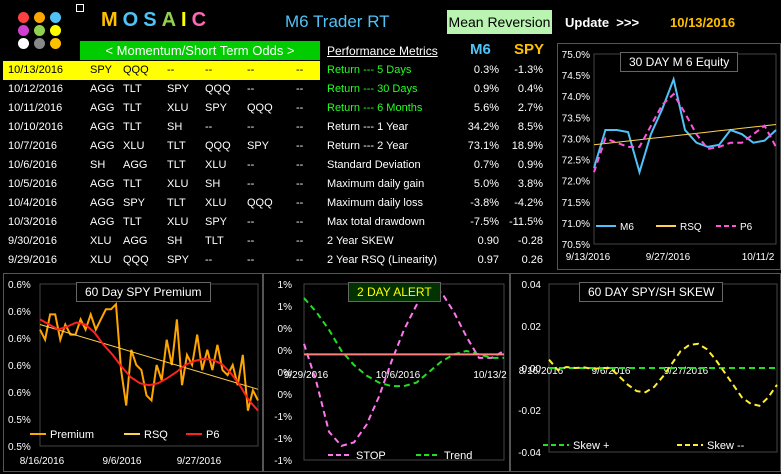 The image size is (781, 474). Describe the element at coordinates (382, 51) in the screenshot. I see `performance-header: Performance Metrics` at that location.